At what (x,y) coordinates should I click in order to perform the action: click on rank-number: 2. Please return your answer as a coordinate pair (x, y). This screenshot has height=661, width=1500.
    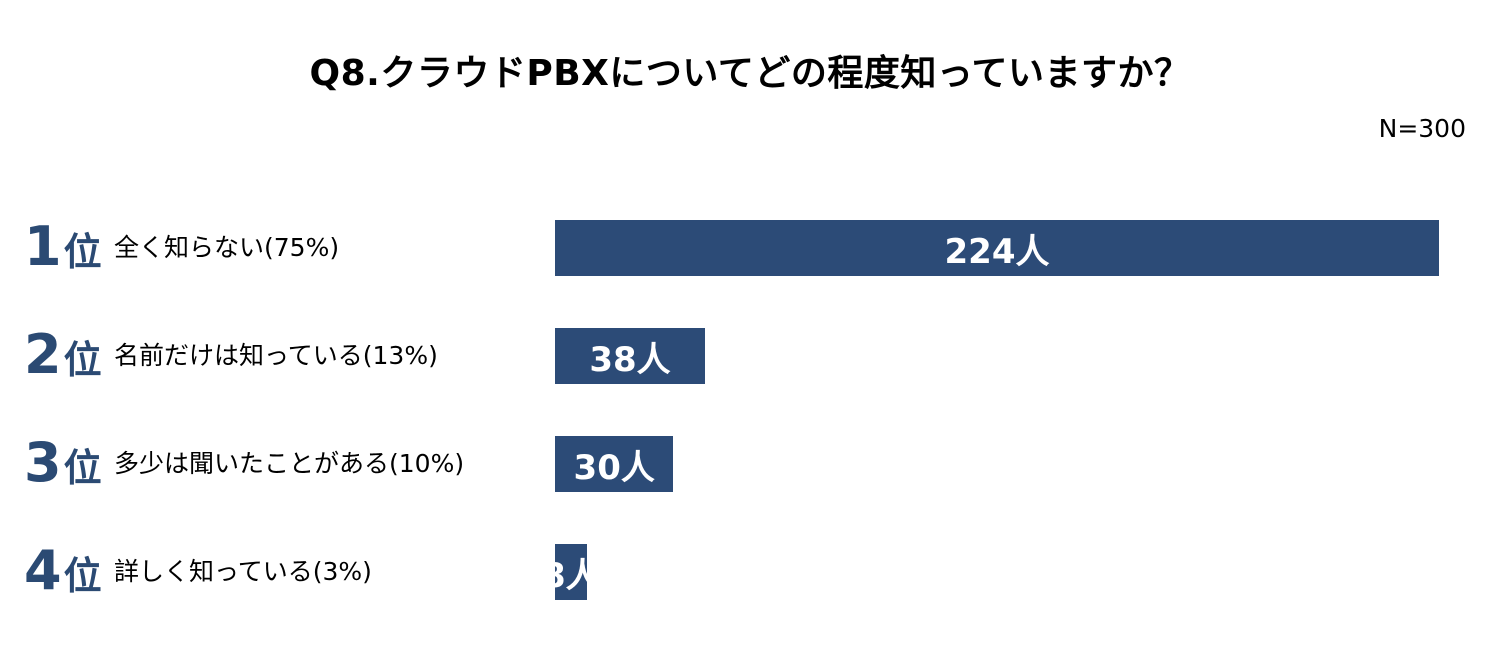
    Looking at the image, I should click on (43, 354).